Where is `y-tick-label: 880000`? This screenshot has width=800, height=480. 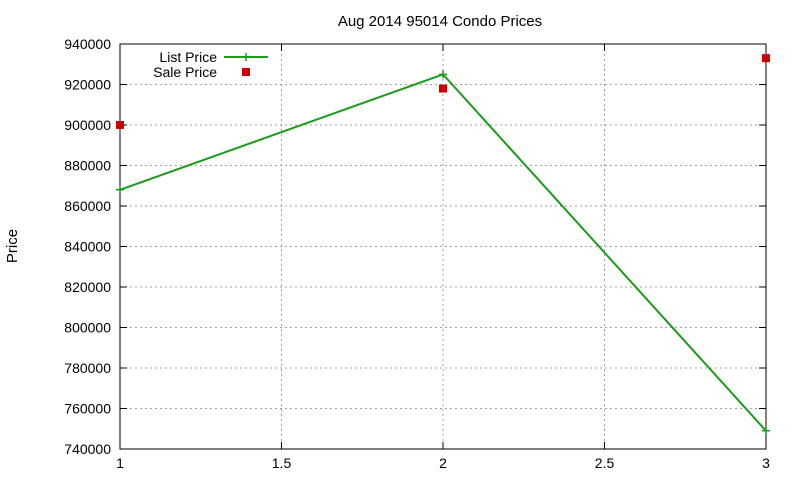
y-tick-label: 880000 is located at coordinates (87, 166).